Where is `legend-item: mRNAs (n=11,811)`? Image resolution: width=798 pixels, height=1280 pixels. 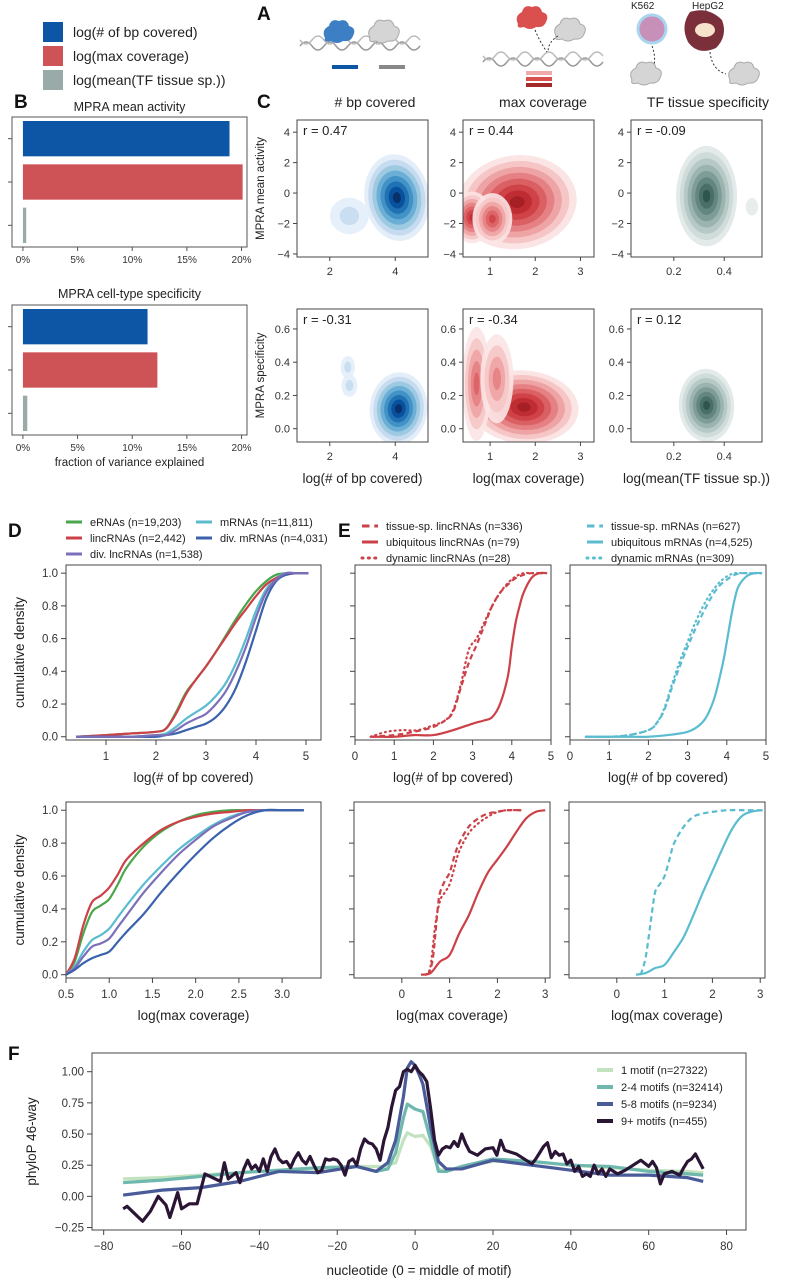 legend-item: mRNAs (n=11,811) is located at coordinates (254, 523).